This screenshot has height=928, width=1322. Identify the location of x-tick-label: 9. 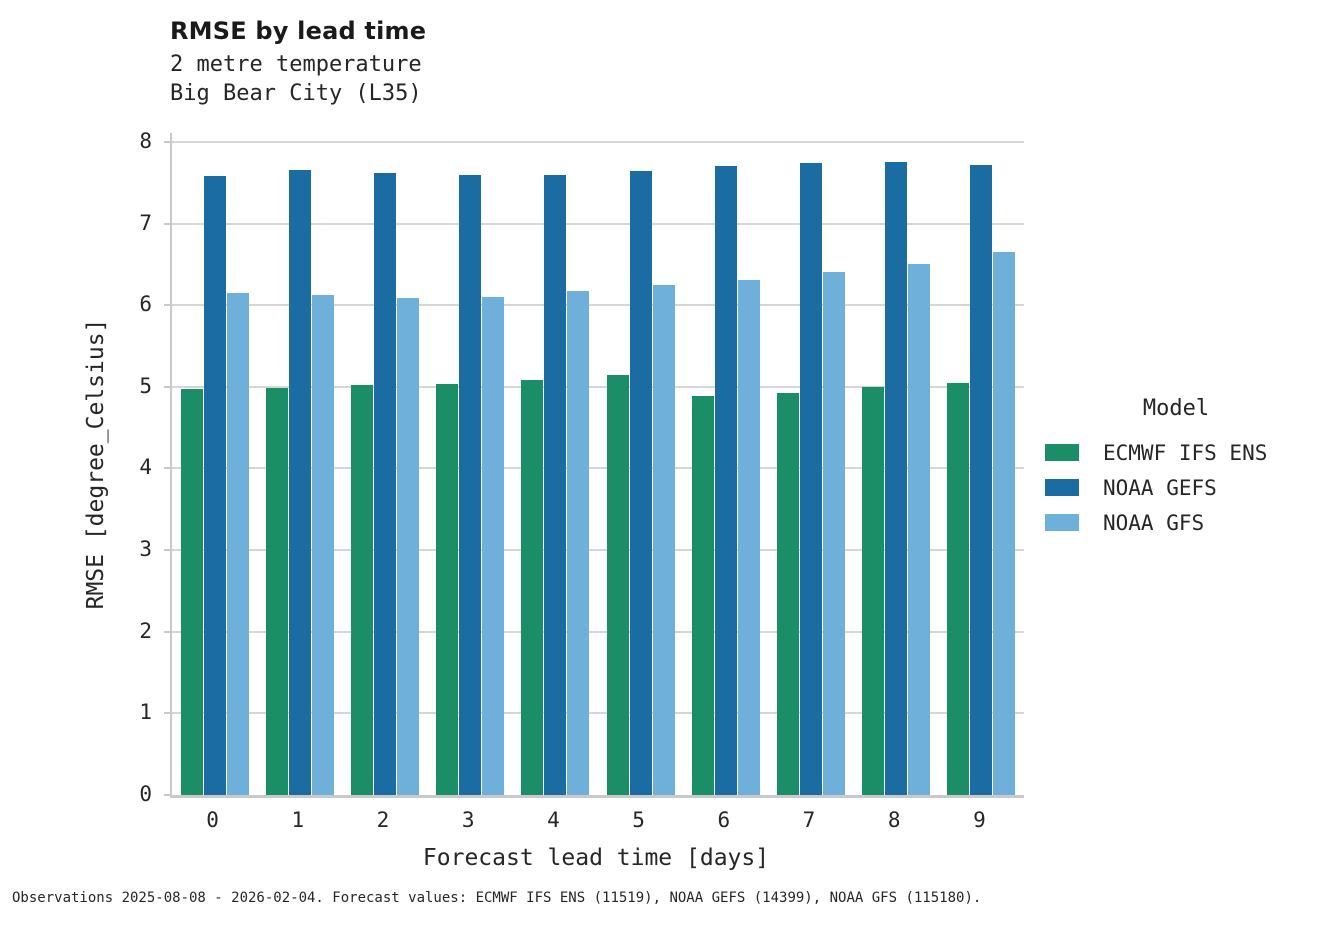
(979, 820).